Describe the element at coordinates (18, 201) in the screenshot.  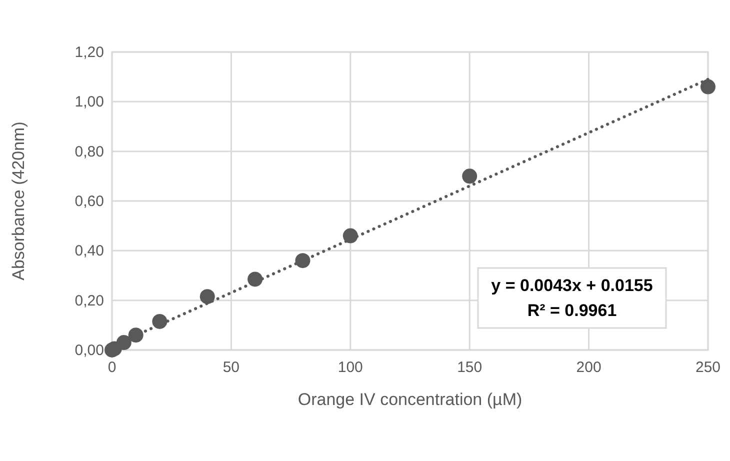
I see `y-axis-title: Absorbance (420nm)` at that location.